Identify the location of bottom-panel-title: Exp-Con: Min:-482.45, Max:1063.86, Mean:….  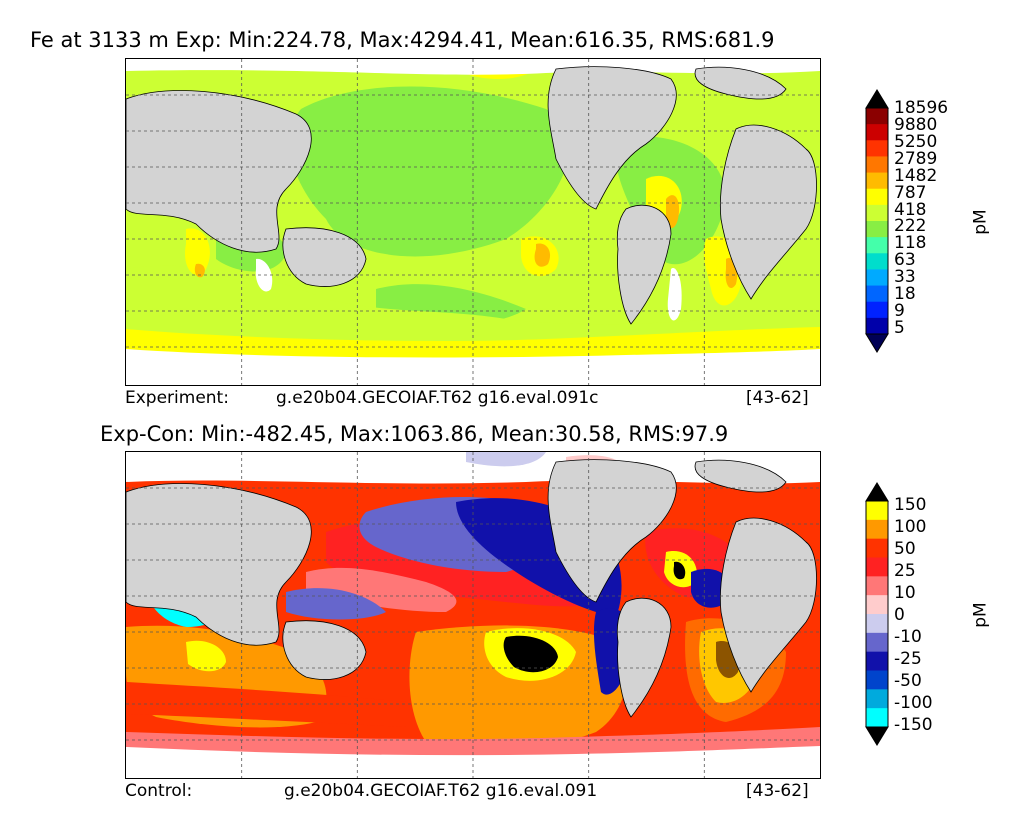
(414, 434).